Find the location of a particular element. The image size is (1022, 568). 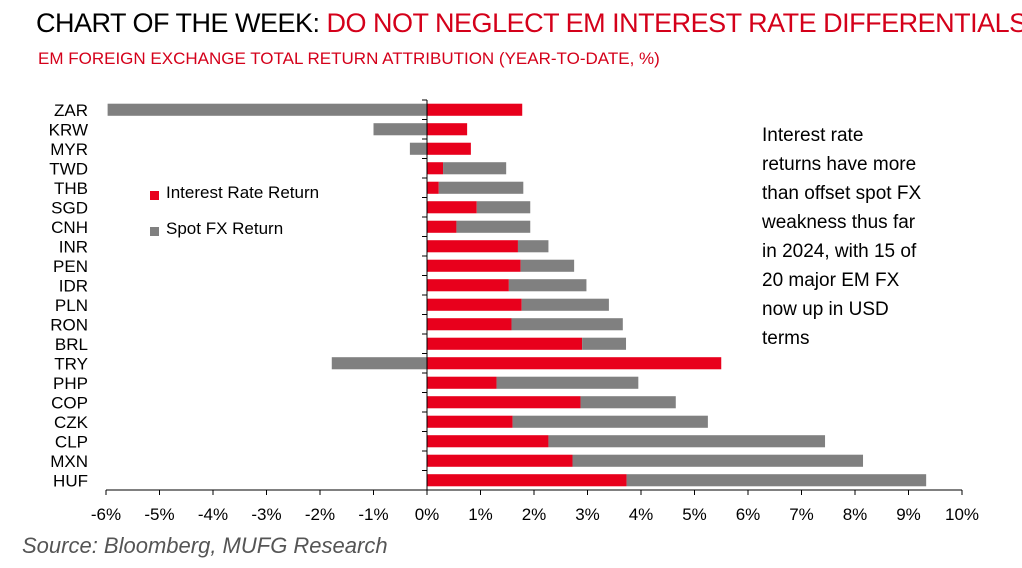

spot-fx-bar-pen is located at coordinates (547, 265).